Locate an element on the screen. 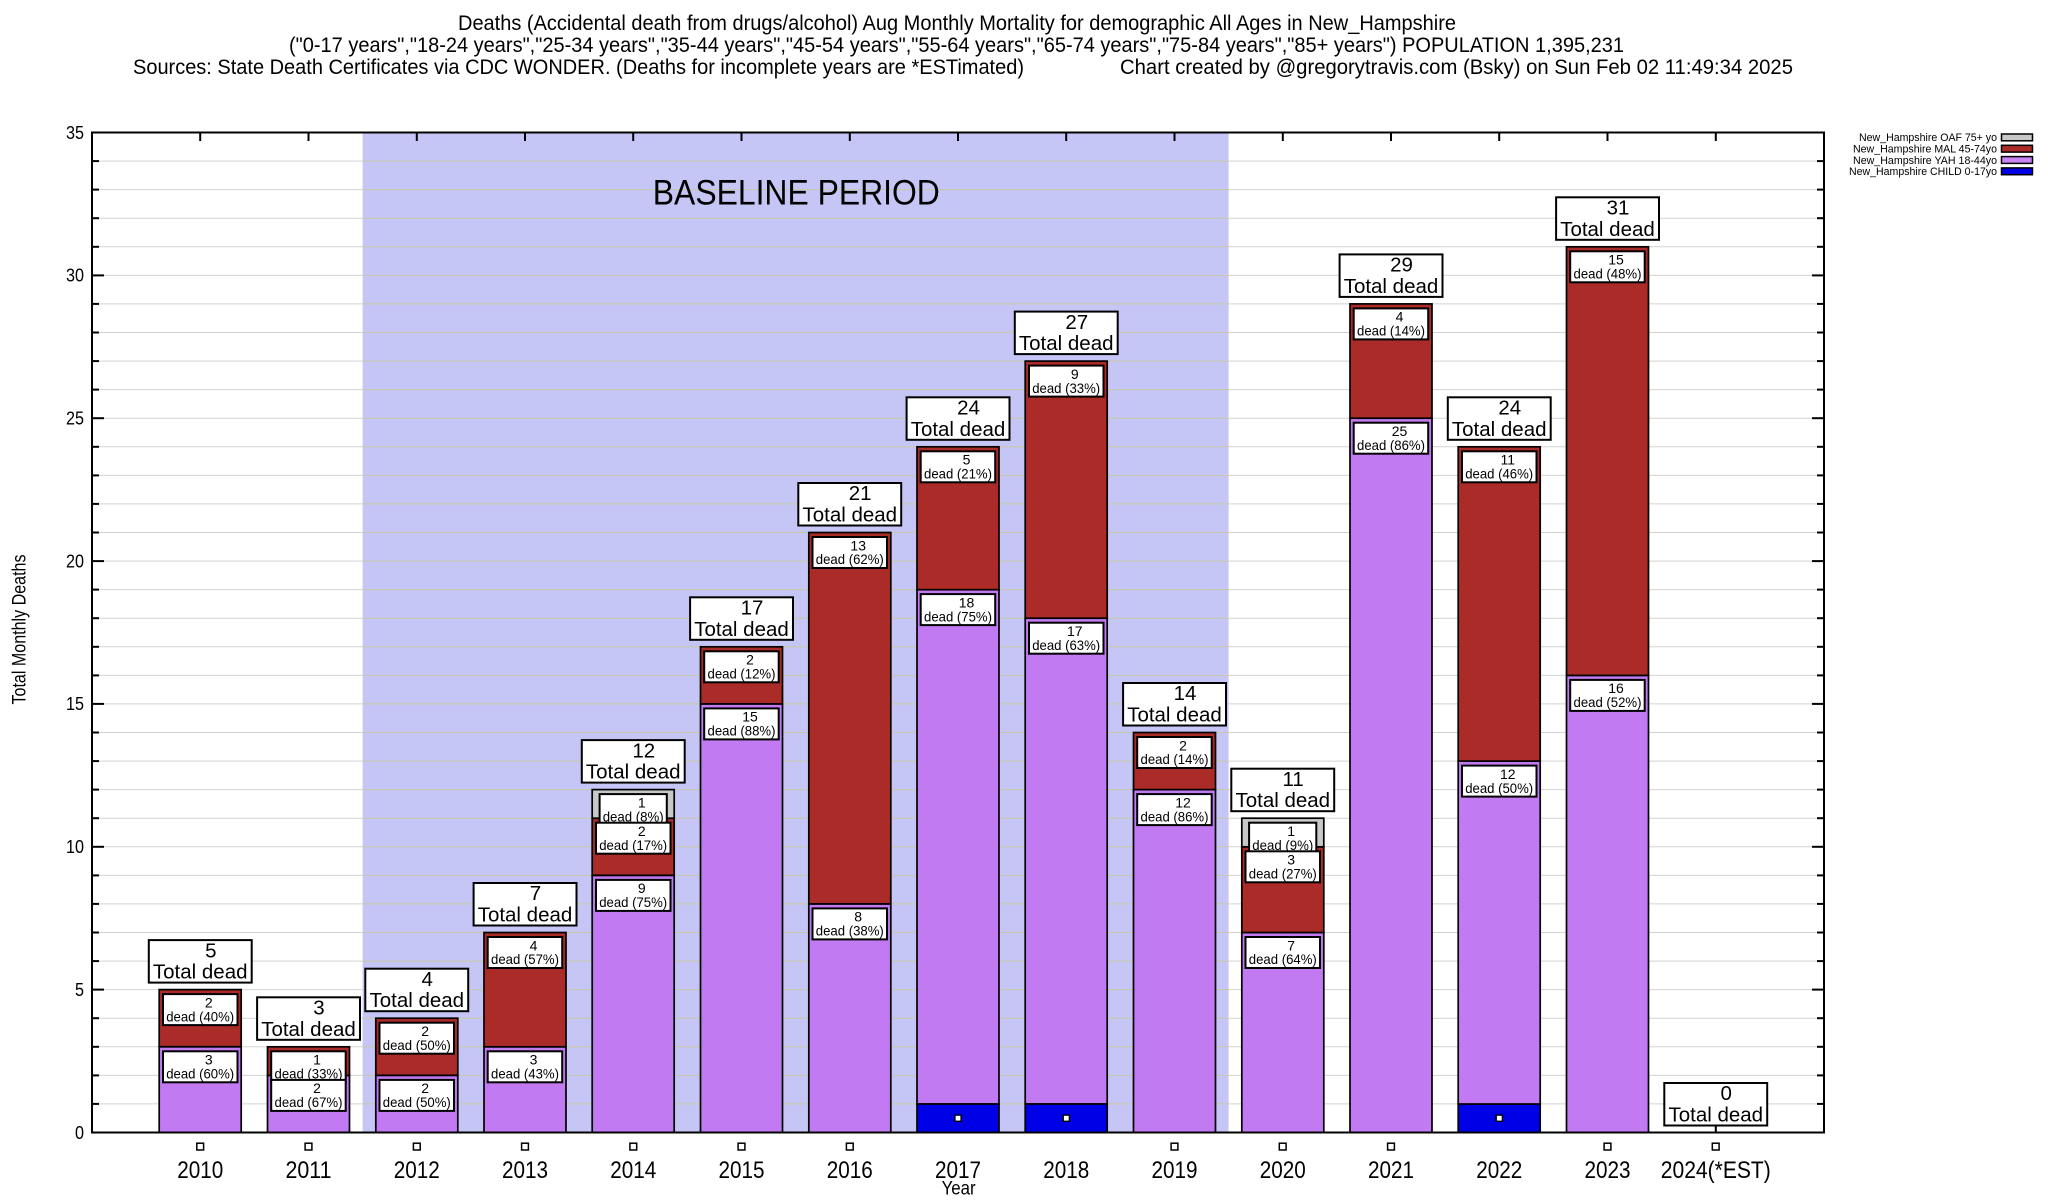  svg-text: 27 is located at coordinates (1076, 322).